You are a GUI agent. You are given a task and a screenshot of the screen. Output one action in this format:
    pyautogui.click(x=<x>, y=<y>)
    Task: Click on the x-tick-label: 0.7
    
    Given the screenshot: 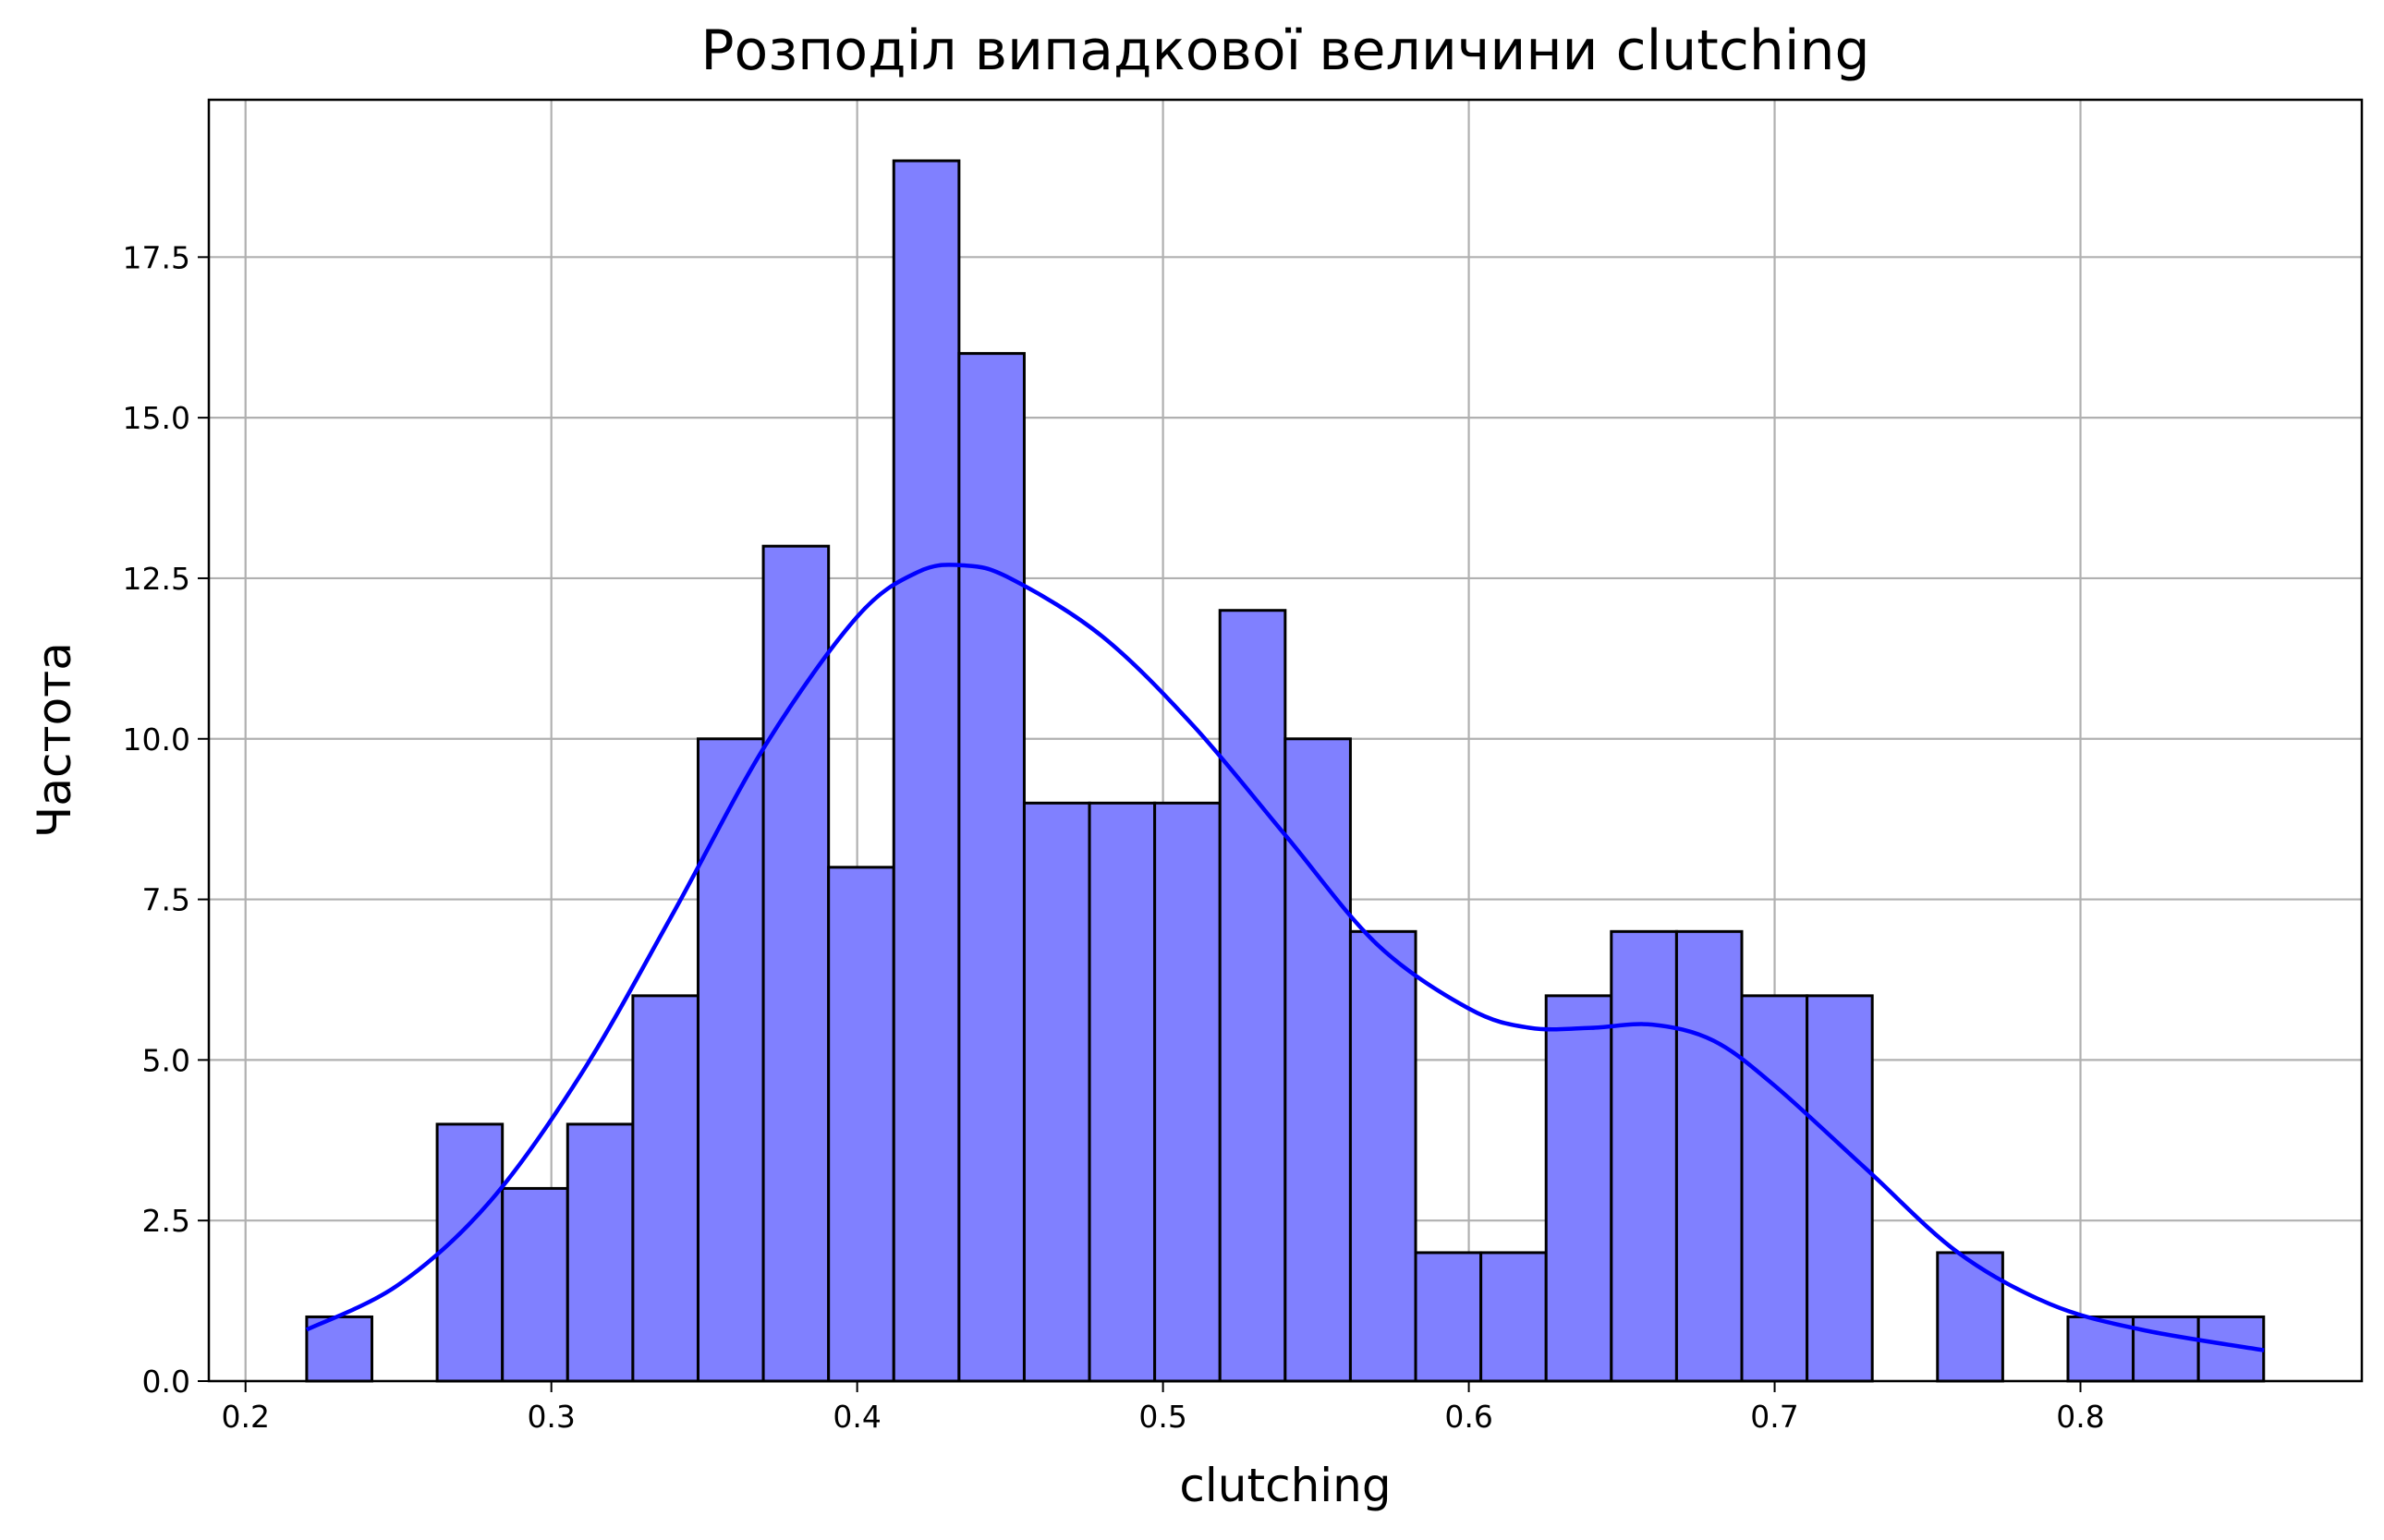 What is the action you would take?
    pyautogui.click(x=1774, y=1417)
    